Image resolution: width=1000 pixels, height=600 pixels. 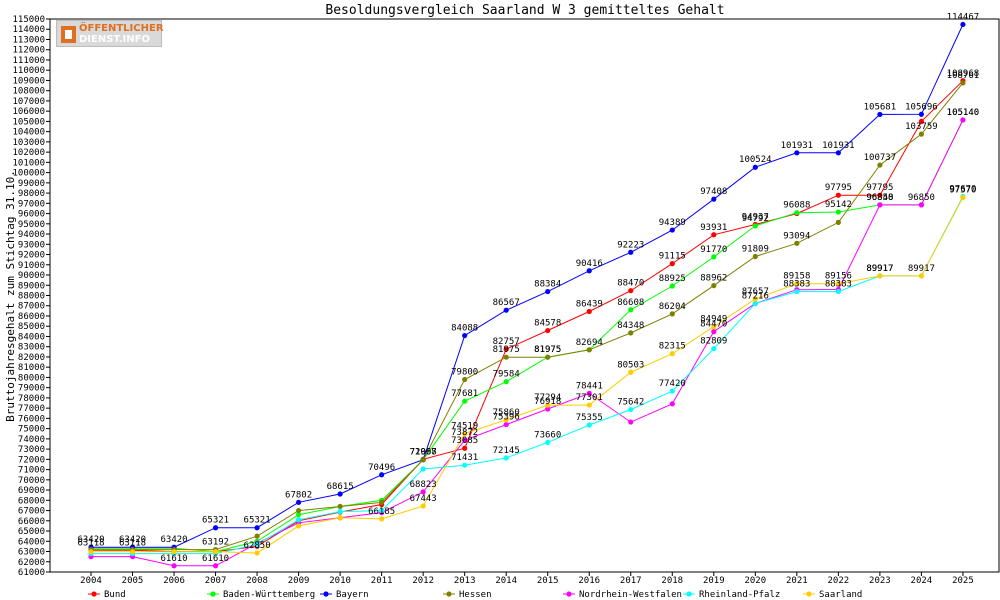 What do you see at coordinates (215, 521) in the screenshot?
I see `data-label: 65321` at bounding box center [215, 521].